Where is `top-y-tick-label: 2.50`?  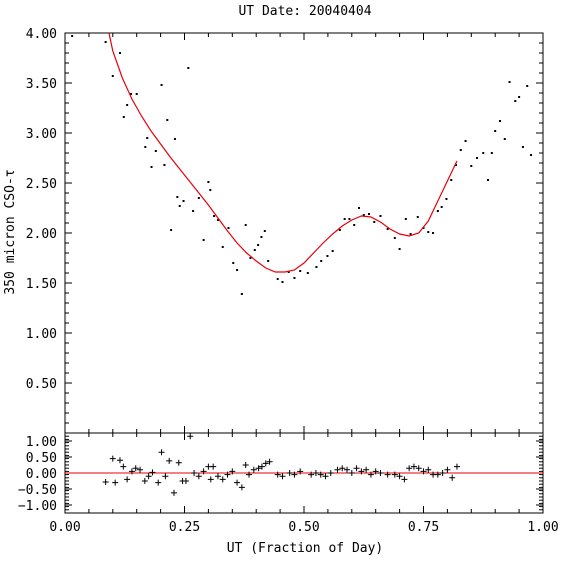
top-y-tick-label: 2.50 is located at coordinates (41, 184).